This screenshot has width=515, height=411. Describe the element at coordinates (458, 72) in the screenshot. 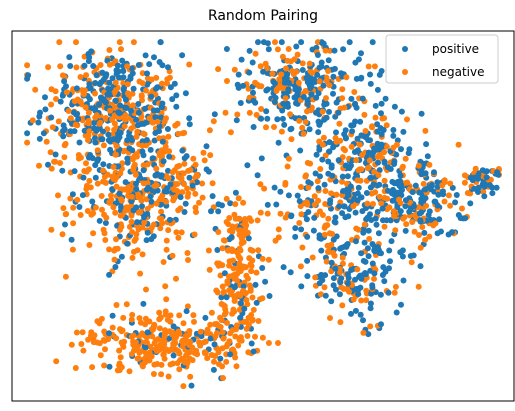

I see `legend-label-negative: negative` at that location.